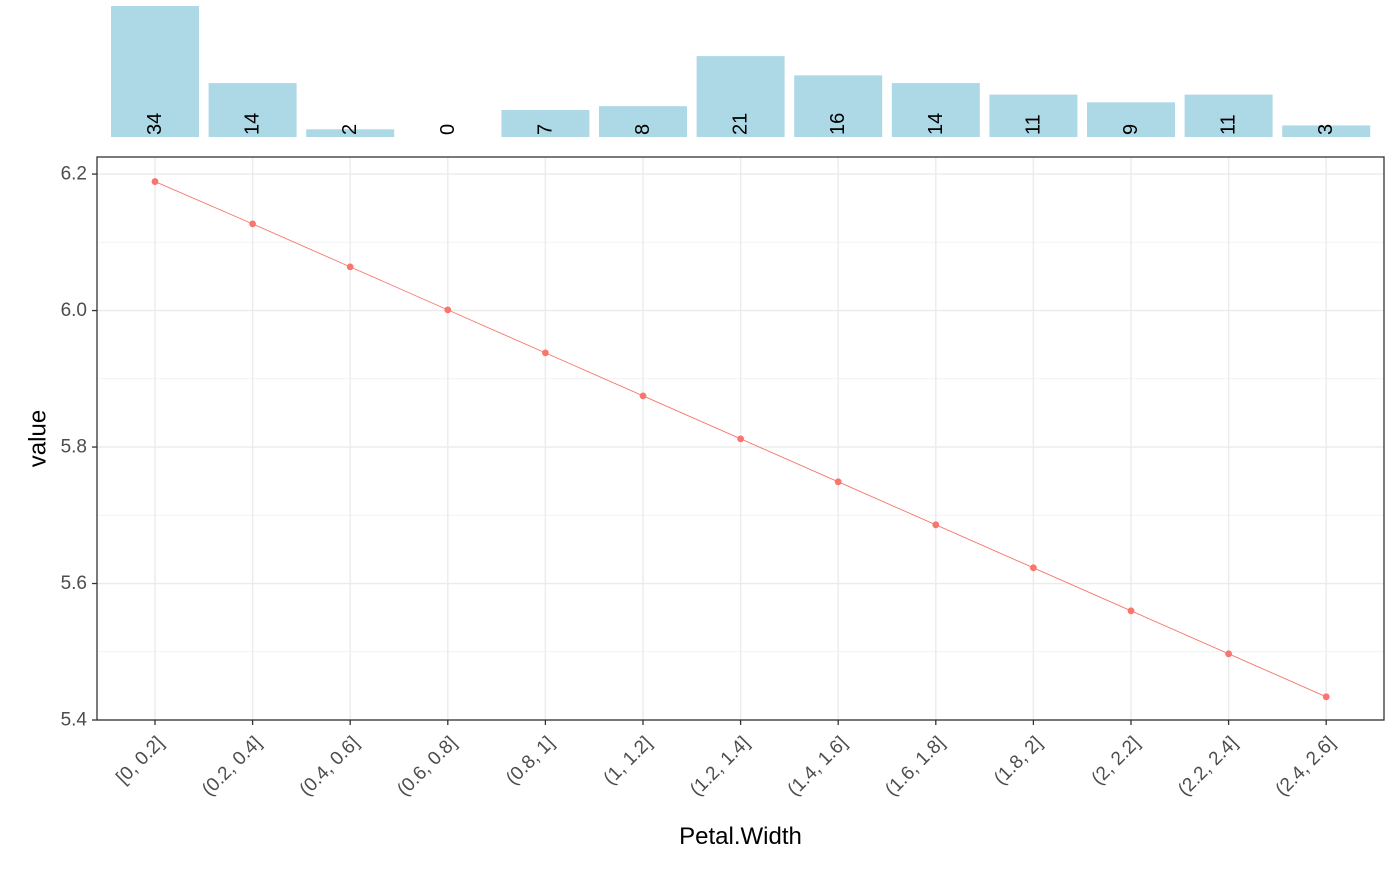 Image resolution: width=1400 pixels, height=871 pixels. What do you see at coordinates (155, 124) in the screenshot?
I see `bar-count-label: 34` at bounding box center [155, 124].